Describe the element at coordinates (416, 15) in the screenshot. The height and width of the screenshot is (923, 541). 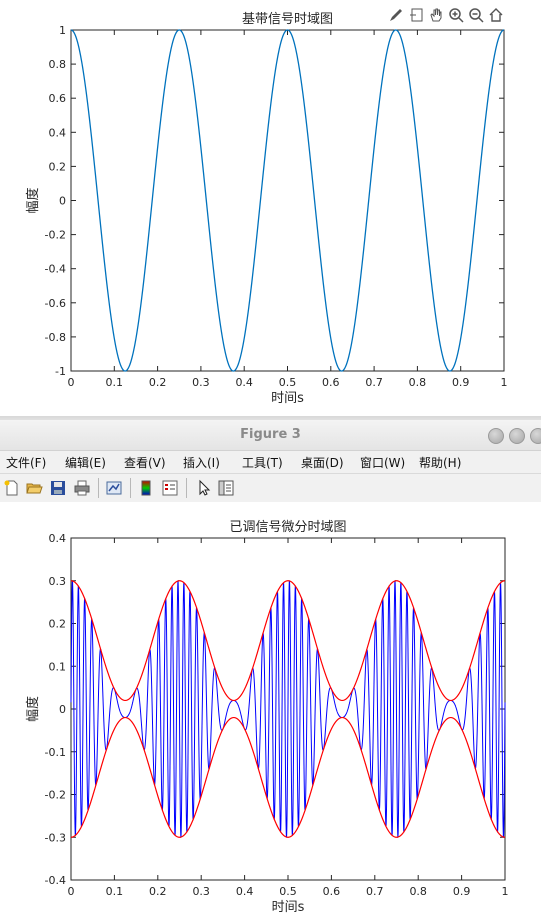
I see `data-cursor-icon` at that location.